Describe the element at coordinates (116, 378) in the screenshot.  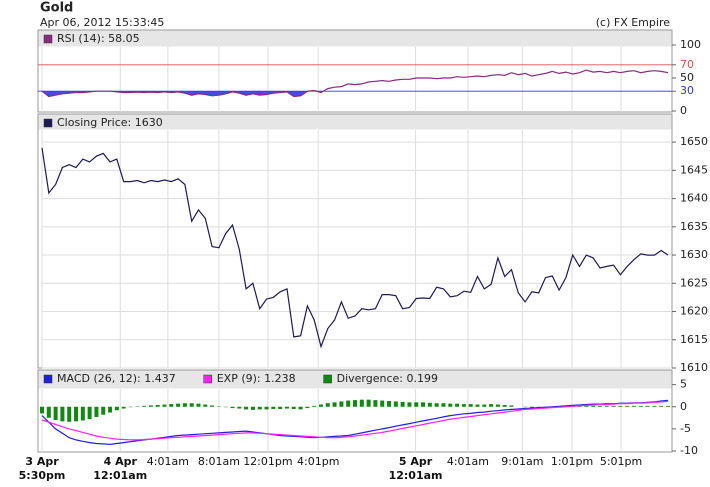
I see `legend-label: MACD (26, 12): 1.437` at that location.